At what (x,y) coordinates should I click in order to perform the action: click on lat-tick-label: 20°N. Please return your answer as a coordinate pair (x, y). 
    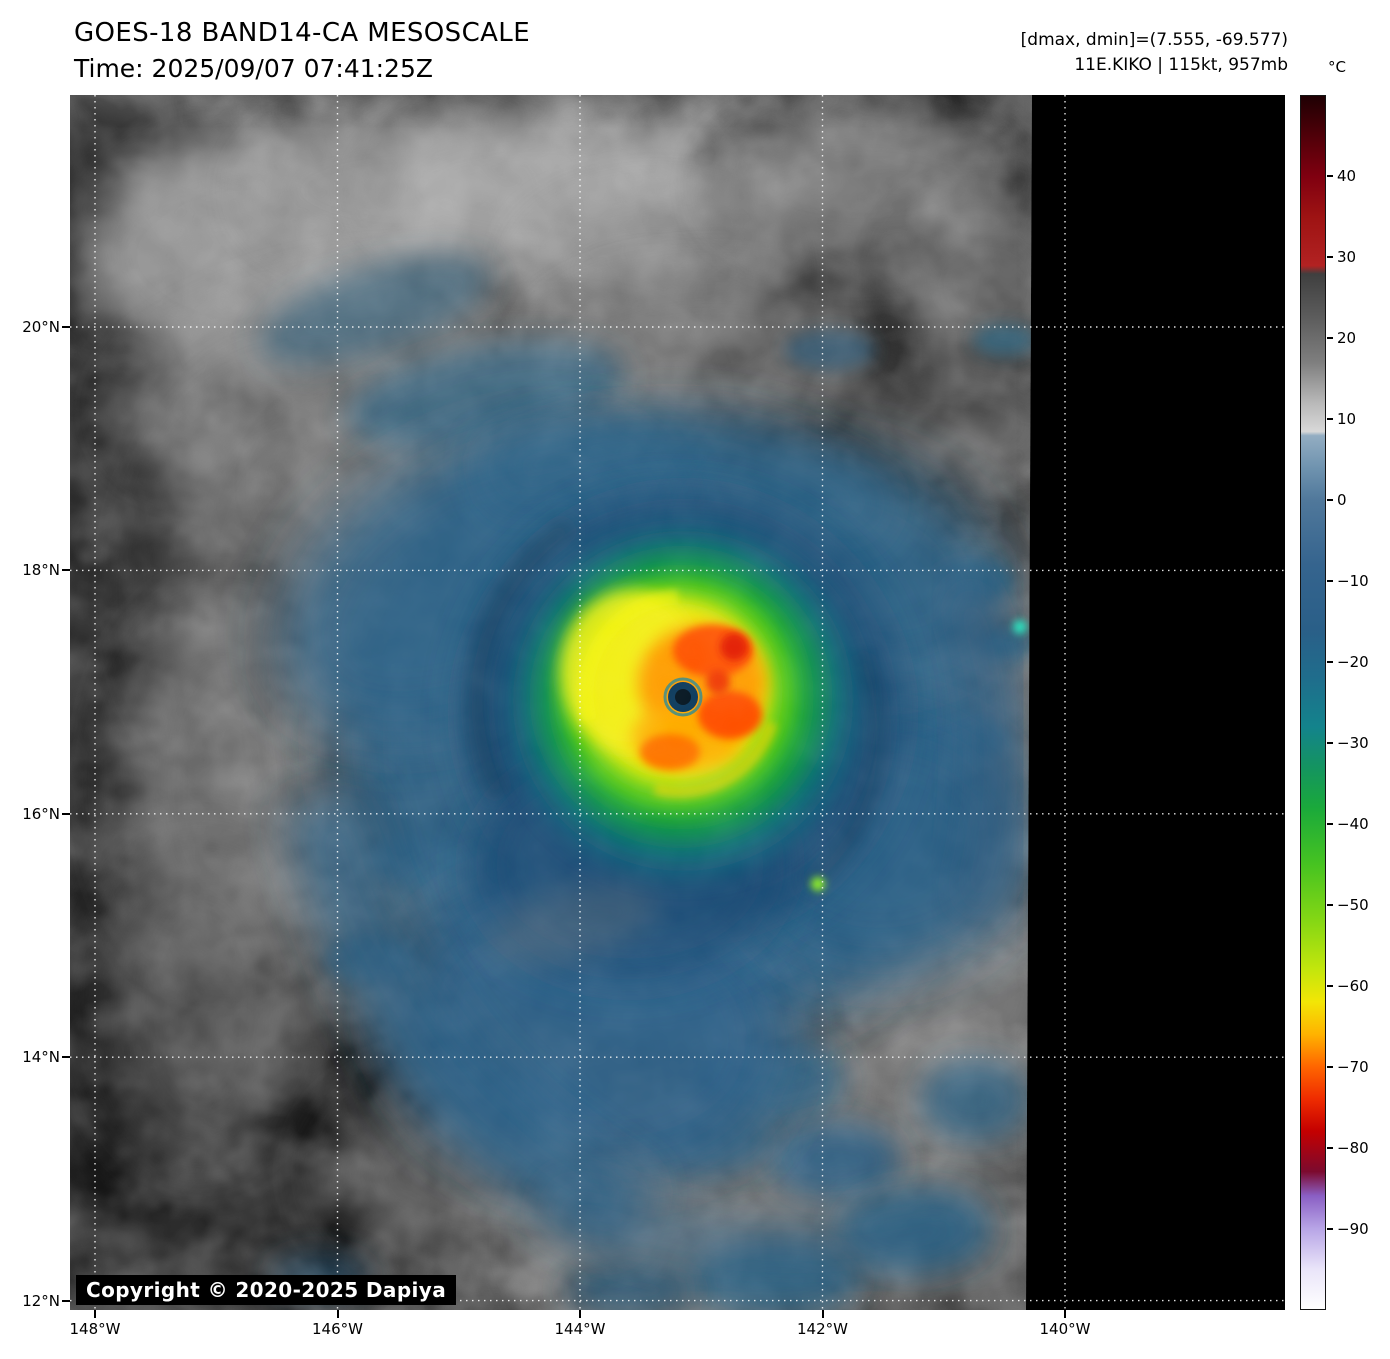
    Looking at the image, I should click on (41, 327).